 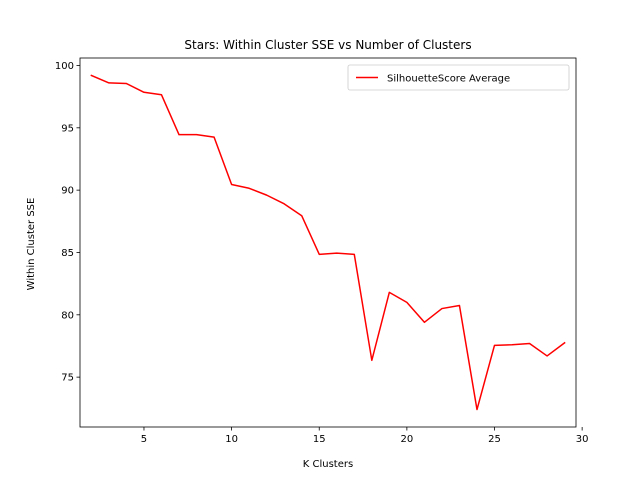 What do you see at coordinates (407, 439) in the screenshot?
I see `x-tick-label: 20` at bounding box center [407, 439].